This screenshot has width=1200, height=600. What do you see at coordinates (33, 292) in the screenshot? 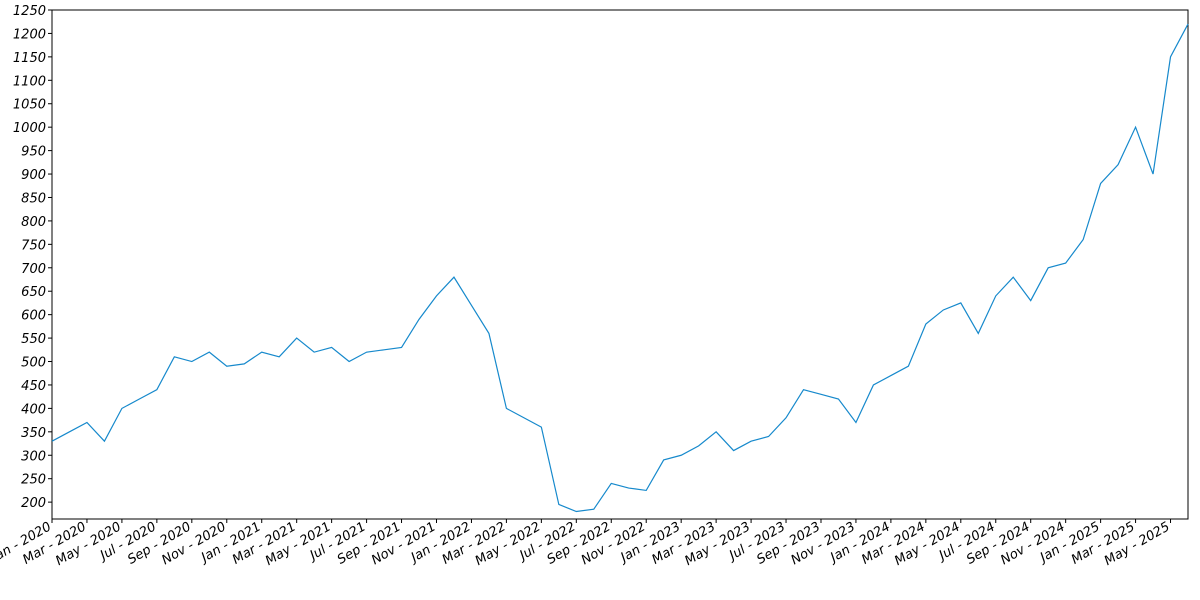
I see `y-tick-label: 650` at bounding box center [33, 292].